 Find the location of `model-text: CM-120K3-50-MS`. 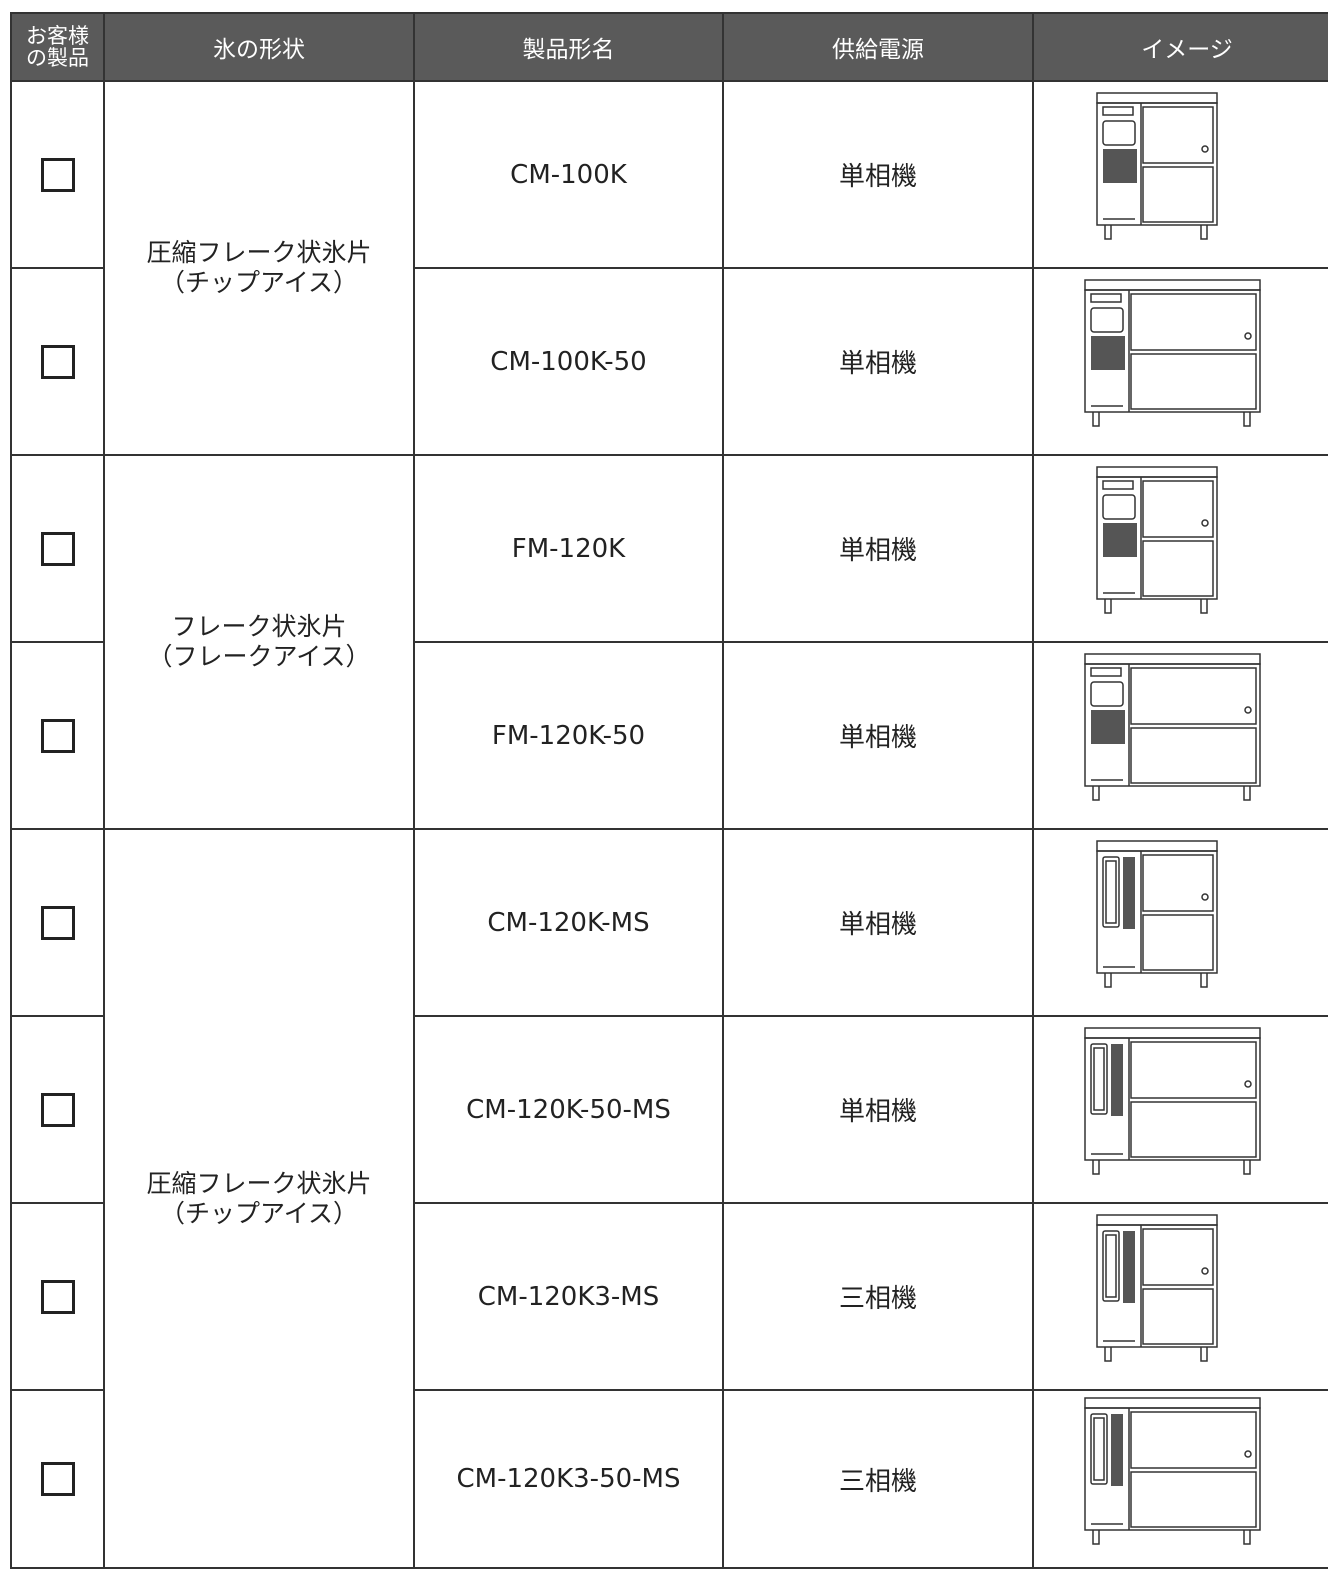

model-text: CM-120K3-50-MS is located at coordinates (568, 1479).